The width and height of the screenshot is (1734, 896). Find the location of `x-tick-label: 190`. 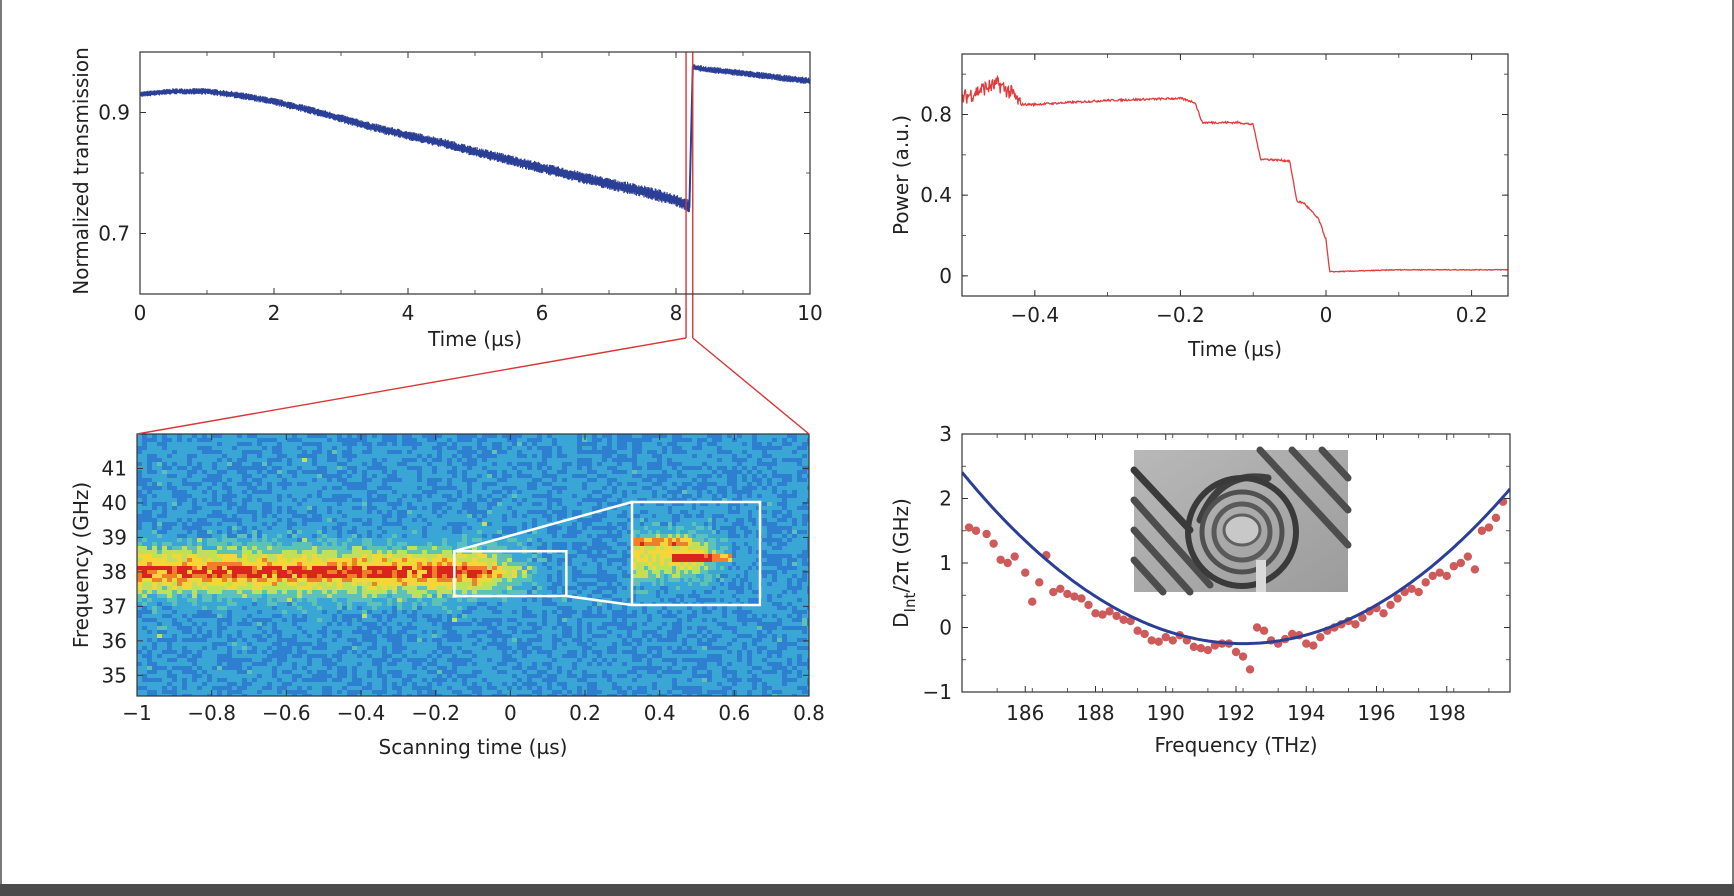

x-tick-label: 190 is located at coordinates (1166, 713).